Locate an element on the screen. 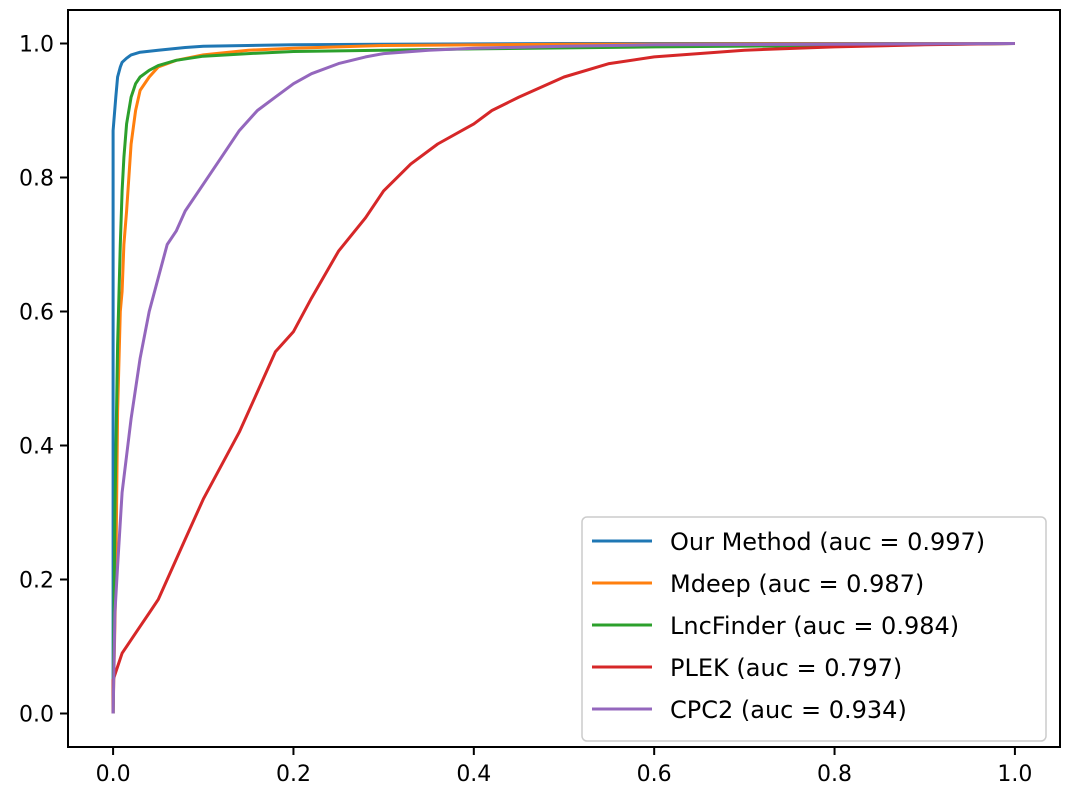  y-tick-label: 0.4 is located at coordinates (36, 447).